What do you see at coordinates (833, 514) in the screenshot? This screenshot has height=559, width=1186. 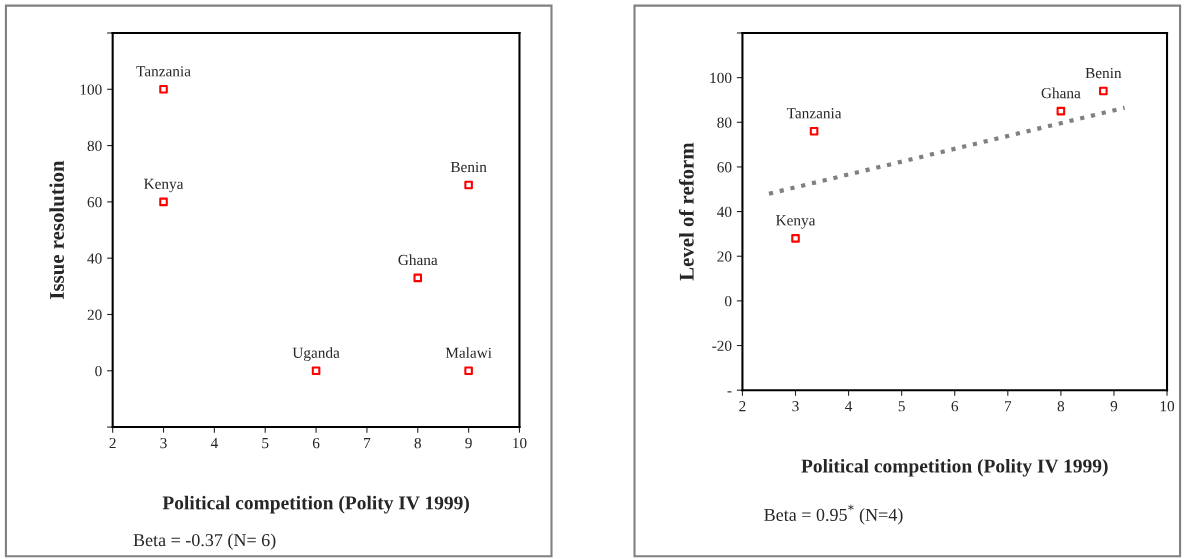 I see `text: Beta = 0.95$^{*}$ (N=4)` at bounding box center [833, 514].